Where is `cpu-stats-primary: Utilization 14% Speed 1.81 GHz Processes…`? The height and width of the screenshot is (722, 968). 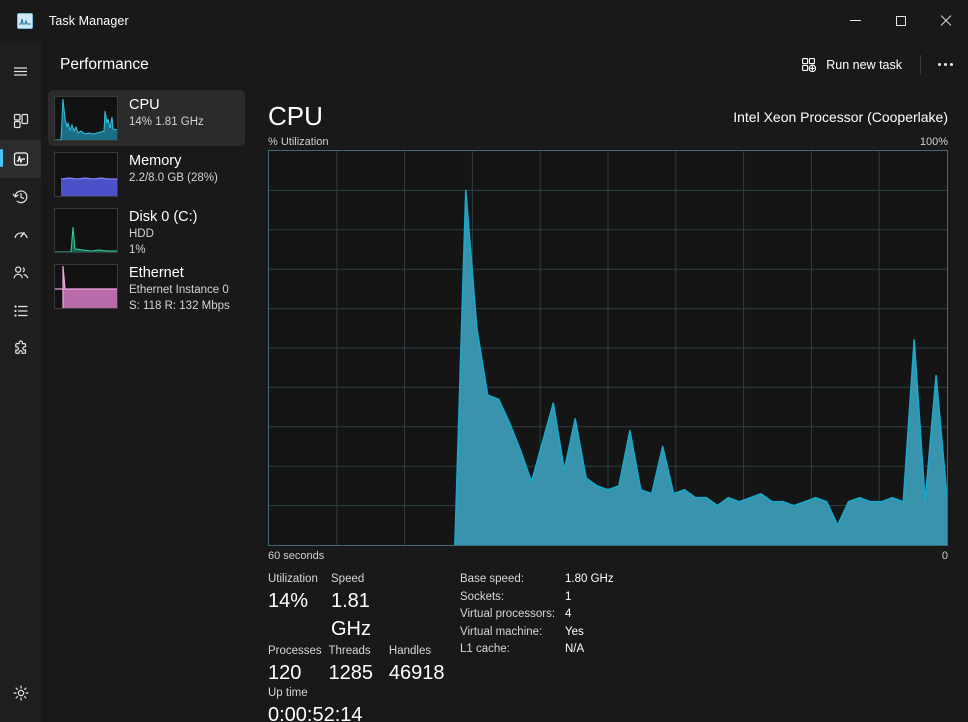 cpu-stats-primary: Utilization 14% Speed 1.81 GHz Processes… is located at coordinates (363, 646).